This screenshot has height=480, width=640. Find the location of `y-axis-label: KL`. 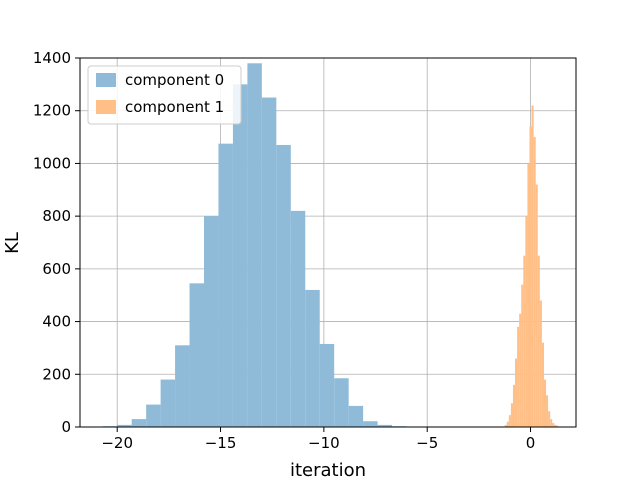

y-axis-label: KL is located at coordinates (12, 243).